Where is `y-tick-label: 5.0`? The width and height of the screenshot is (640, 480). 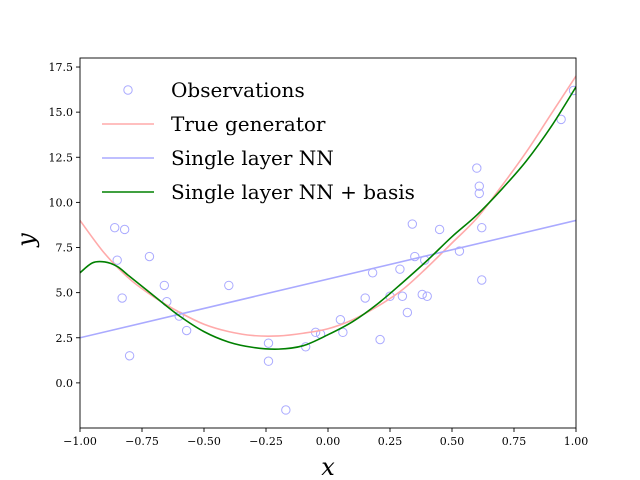 y-tick-label: 5.0 is located at coordinates (65, 293).